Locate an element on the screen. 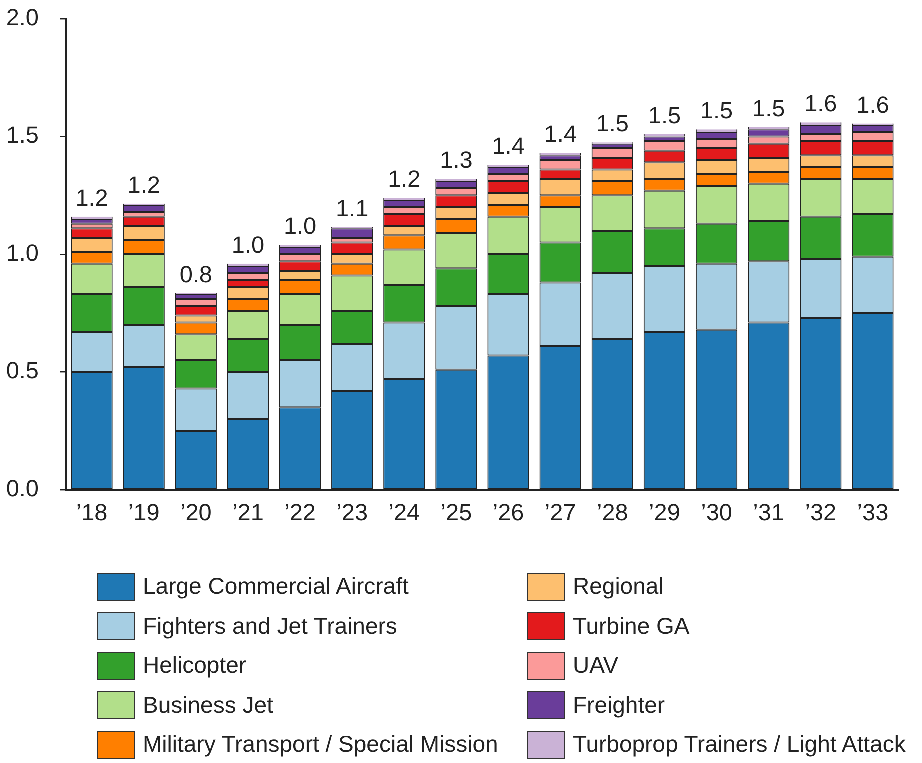 The width and height of the screenshot is (922, 763). total-label: 0.8 is located at coordinates (196, 274).